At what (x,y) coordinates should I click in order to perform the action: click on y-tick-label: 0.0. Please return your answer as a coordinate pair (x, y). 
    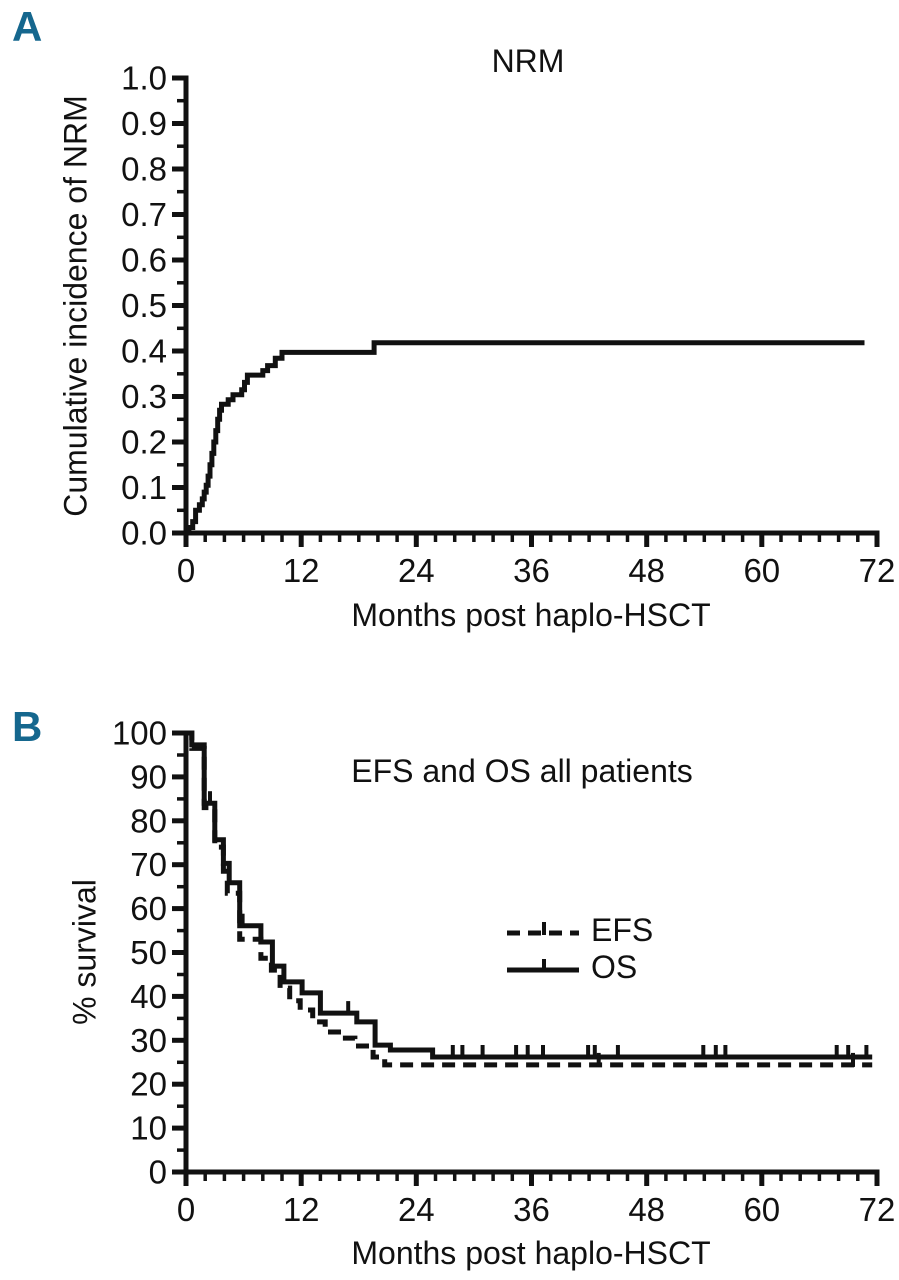
    Looking at the image, I should click on (144, 533).